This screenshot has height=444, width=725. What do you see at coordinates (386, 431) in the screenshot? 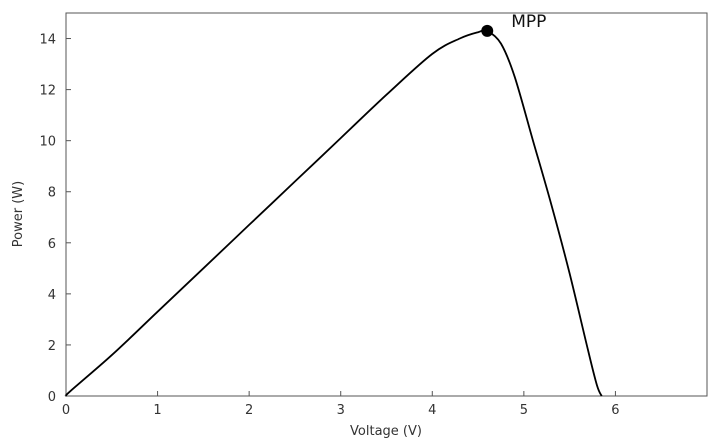
I see `x-axis-title: Voltage (V)` at bounding box center [386, 431].